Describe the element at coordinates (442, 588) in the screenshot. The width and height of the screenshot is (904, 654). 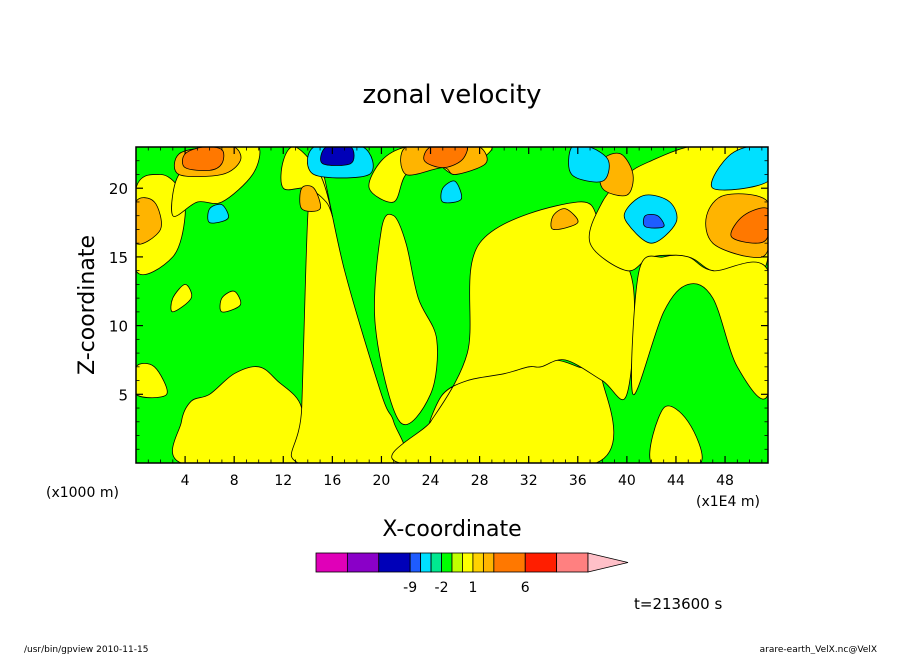
I see `colorbar-tick-label: -2` at that location.